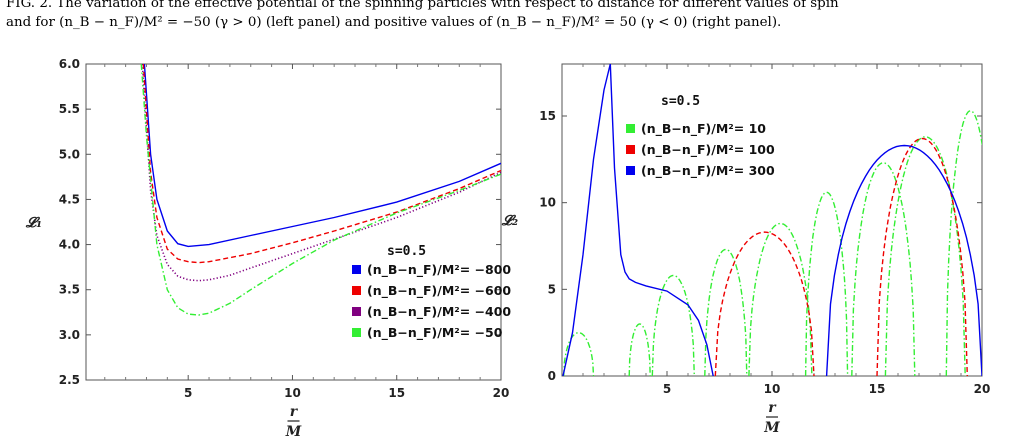 The image size is (1028, 444). Describe the element at coordinates (69, 64) in the screenshot. I see `y-tick-label: 6.0` at that location.